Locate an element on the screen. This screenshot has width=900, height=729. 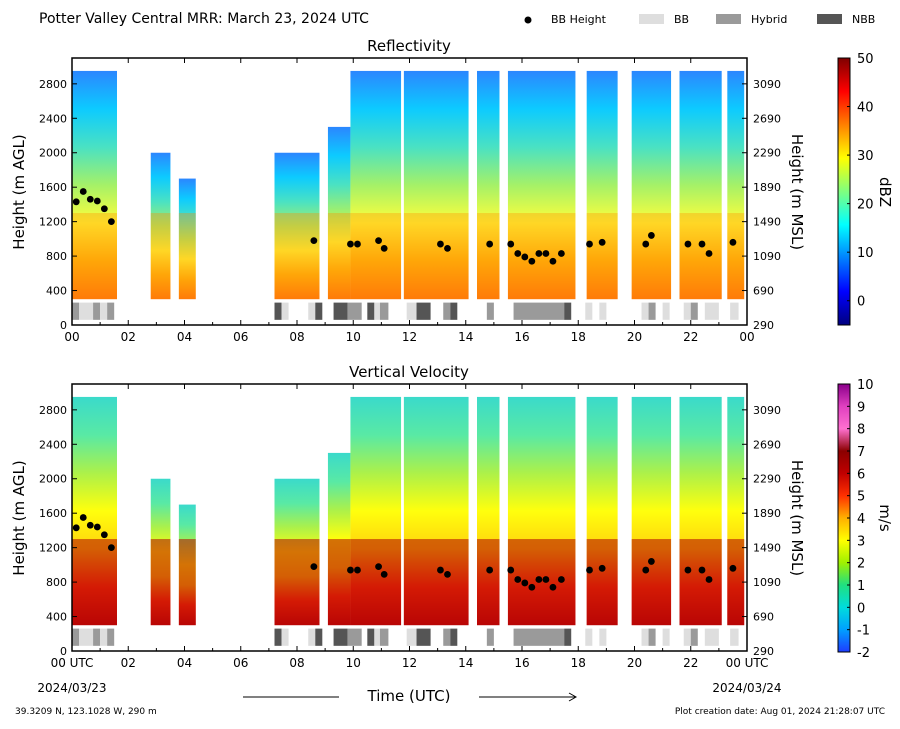
velocity-title: Vertical Velocity is located at coordinates (409, 372).